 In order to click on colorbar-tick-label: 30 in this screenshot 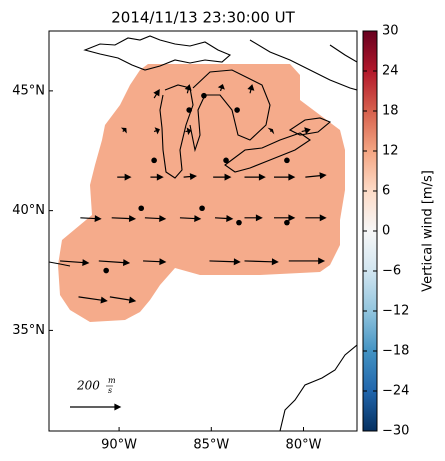, I will do `click(390, 31)`.